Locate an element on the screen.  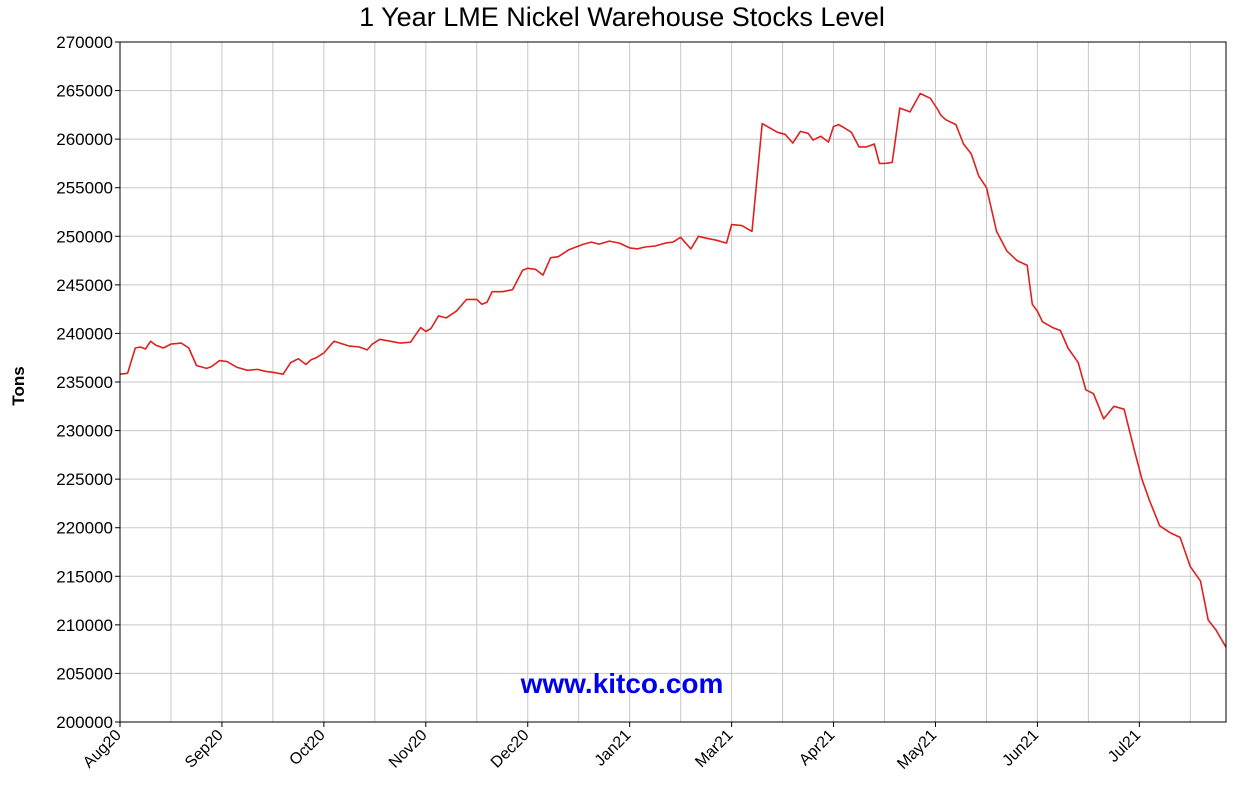
y-tick-label: 200000 is located at coordinates (84, 722).